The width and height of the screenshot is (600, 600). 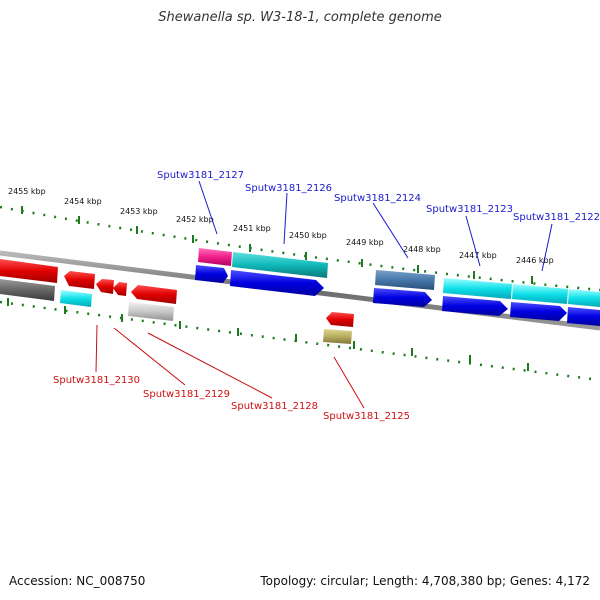 I want to click on gene-label-2129: Sputw3181_2129, so click(x=186, y=394).